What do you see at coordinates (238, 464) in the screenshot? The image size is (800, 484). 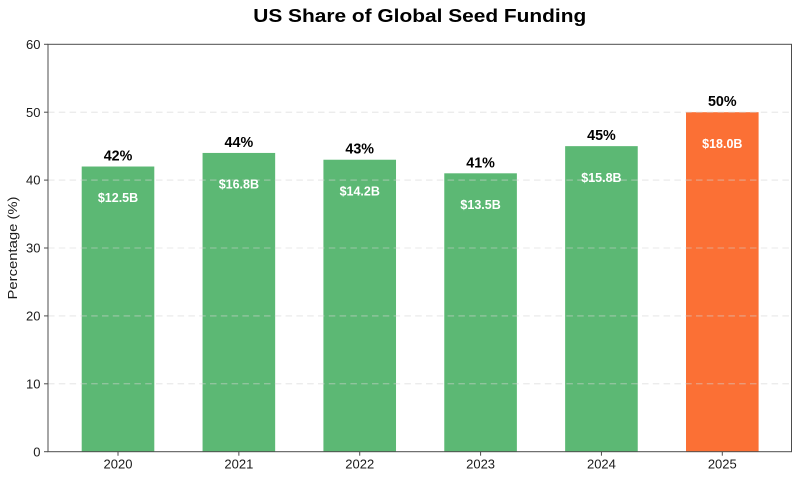 I see `svg-text: 2021` at bounding box center [238, 464].